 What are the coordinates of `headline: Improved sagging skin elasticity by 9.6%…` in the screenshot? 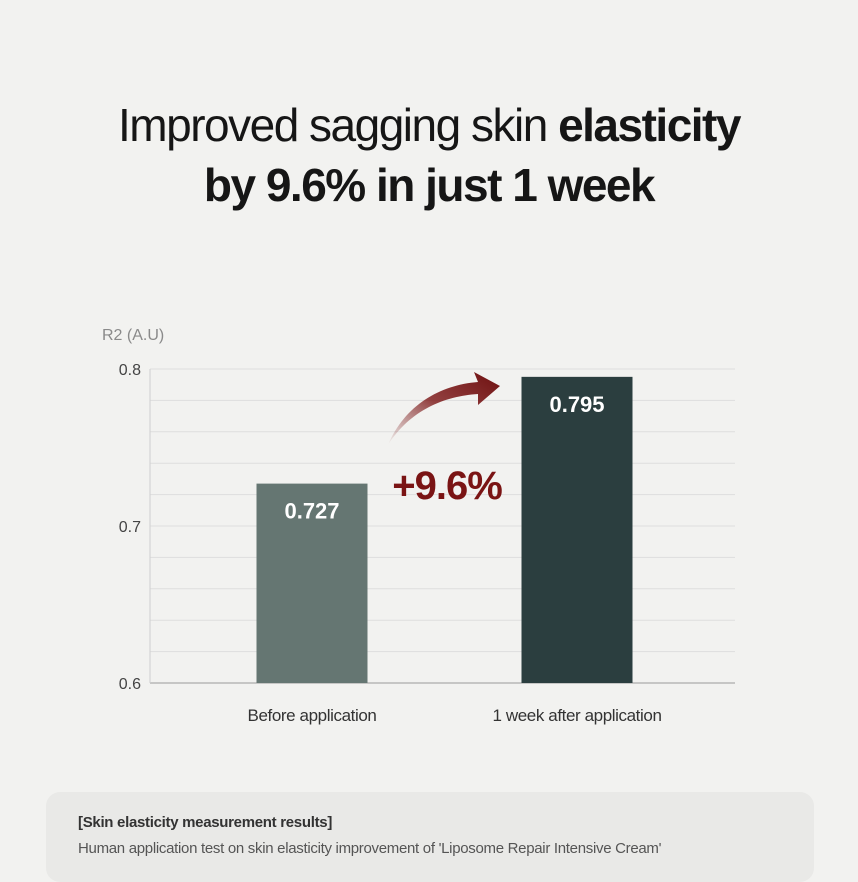 It's located at (429, 155).